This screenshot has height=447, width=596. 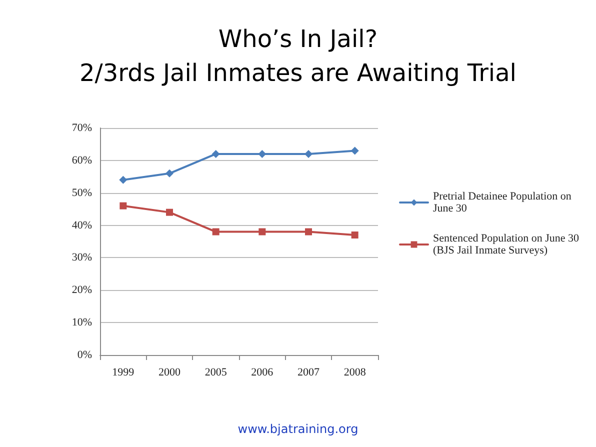 I want to click on y-tick-label: 60%, so click(x=82, y=160).